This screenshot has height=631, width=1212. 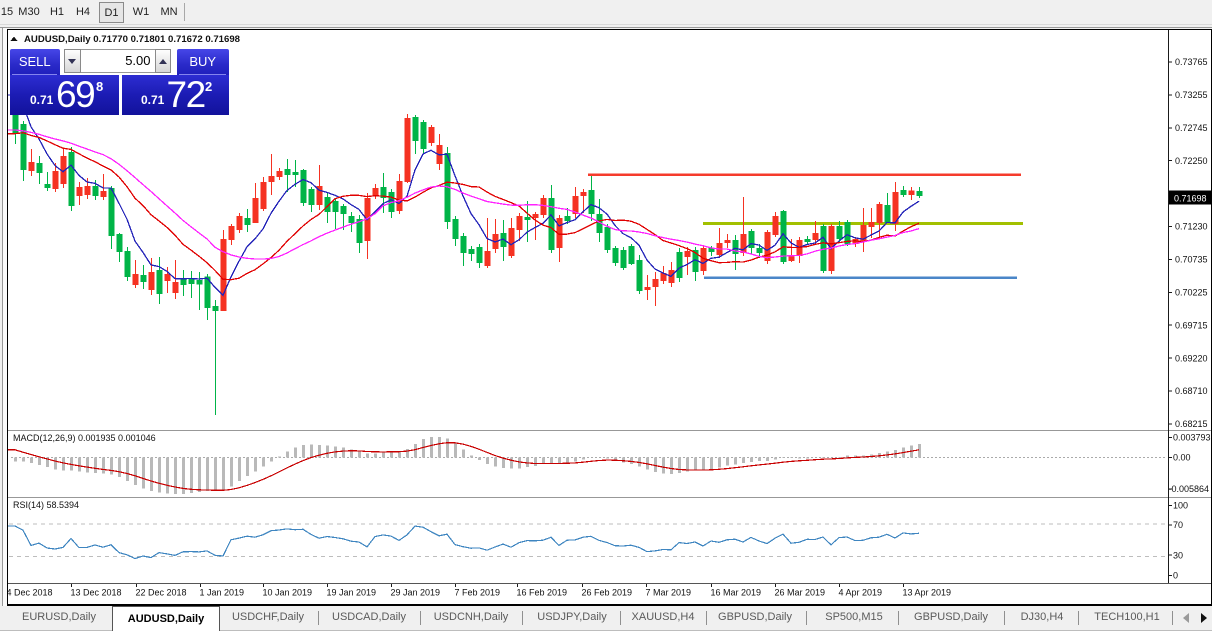 I want to click on svg-text: 1 Jan 2019, so click(x=222, y=593).